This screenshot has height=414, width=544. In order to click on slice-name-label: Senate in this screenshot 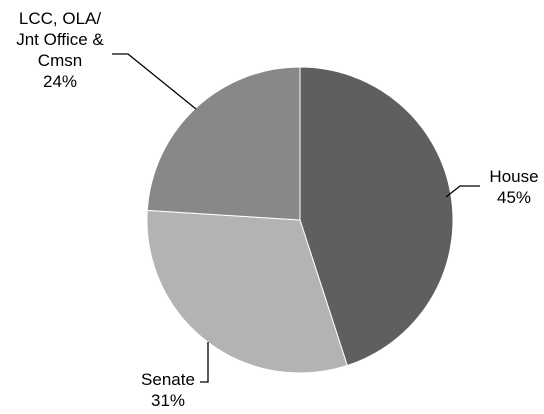, I will do `click(168, 379)`.